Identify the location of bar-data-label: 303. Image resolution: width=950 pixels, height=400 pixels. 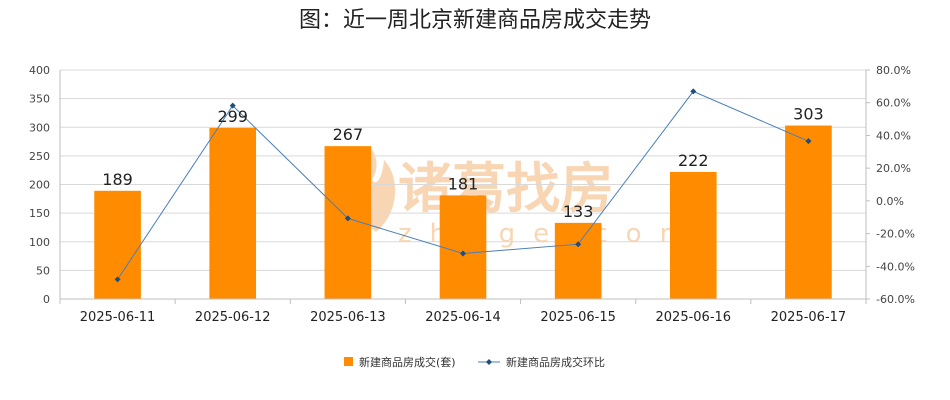
(808, 114).